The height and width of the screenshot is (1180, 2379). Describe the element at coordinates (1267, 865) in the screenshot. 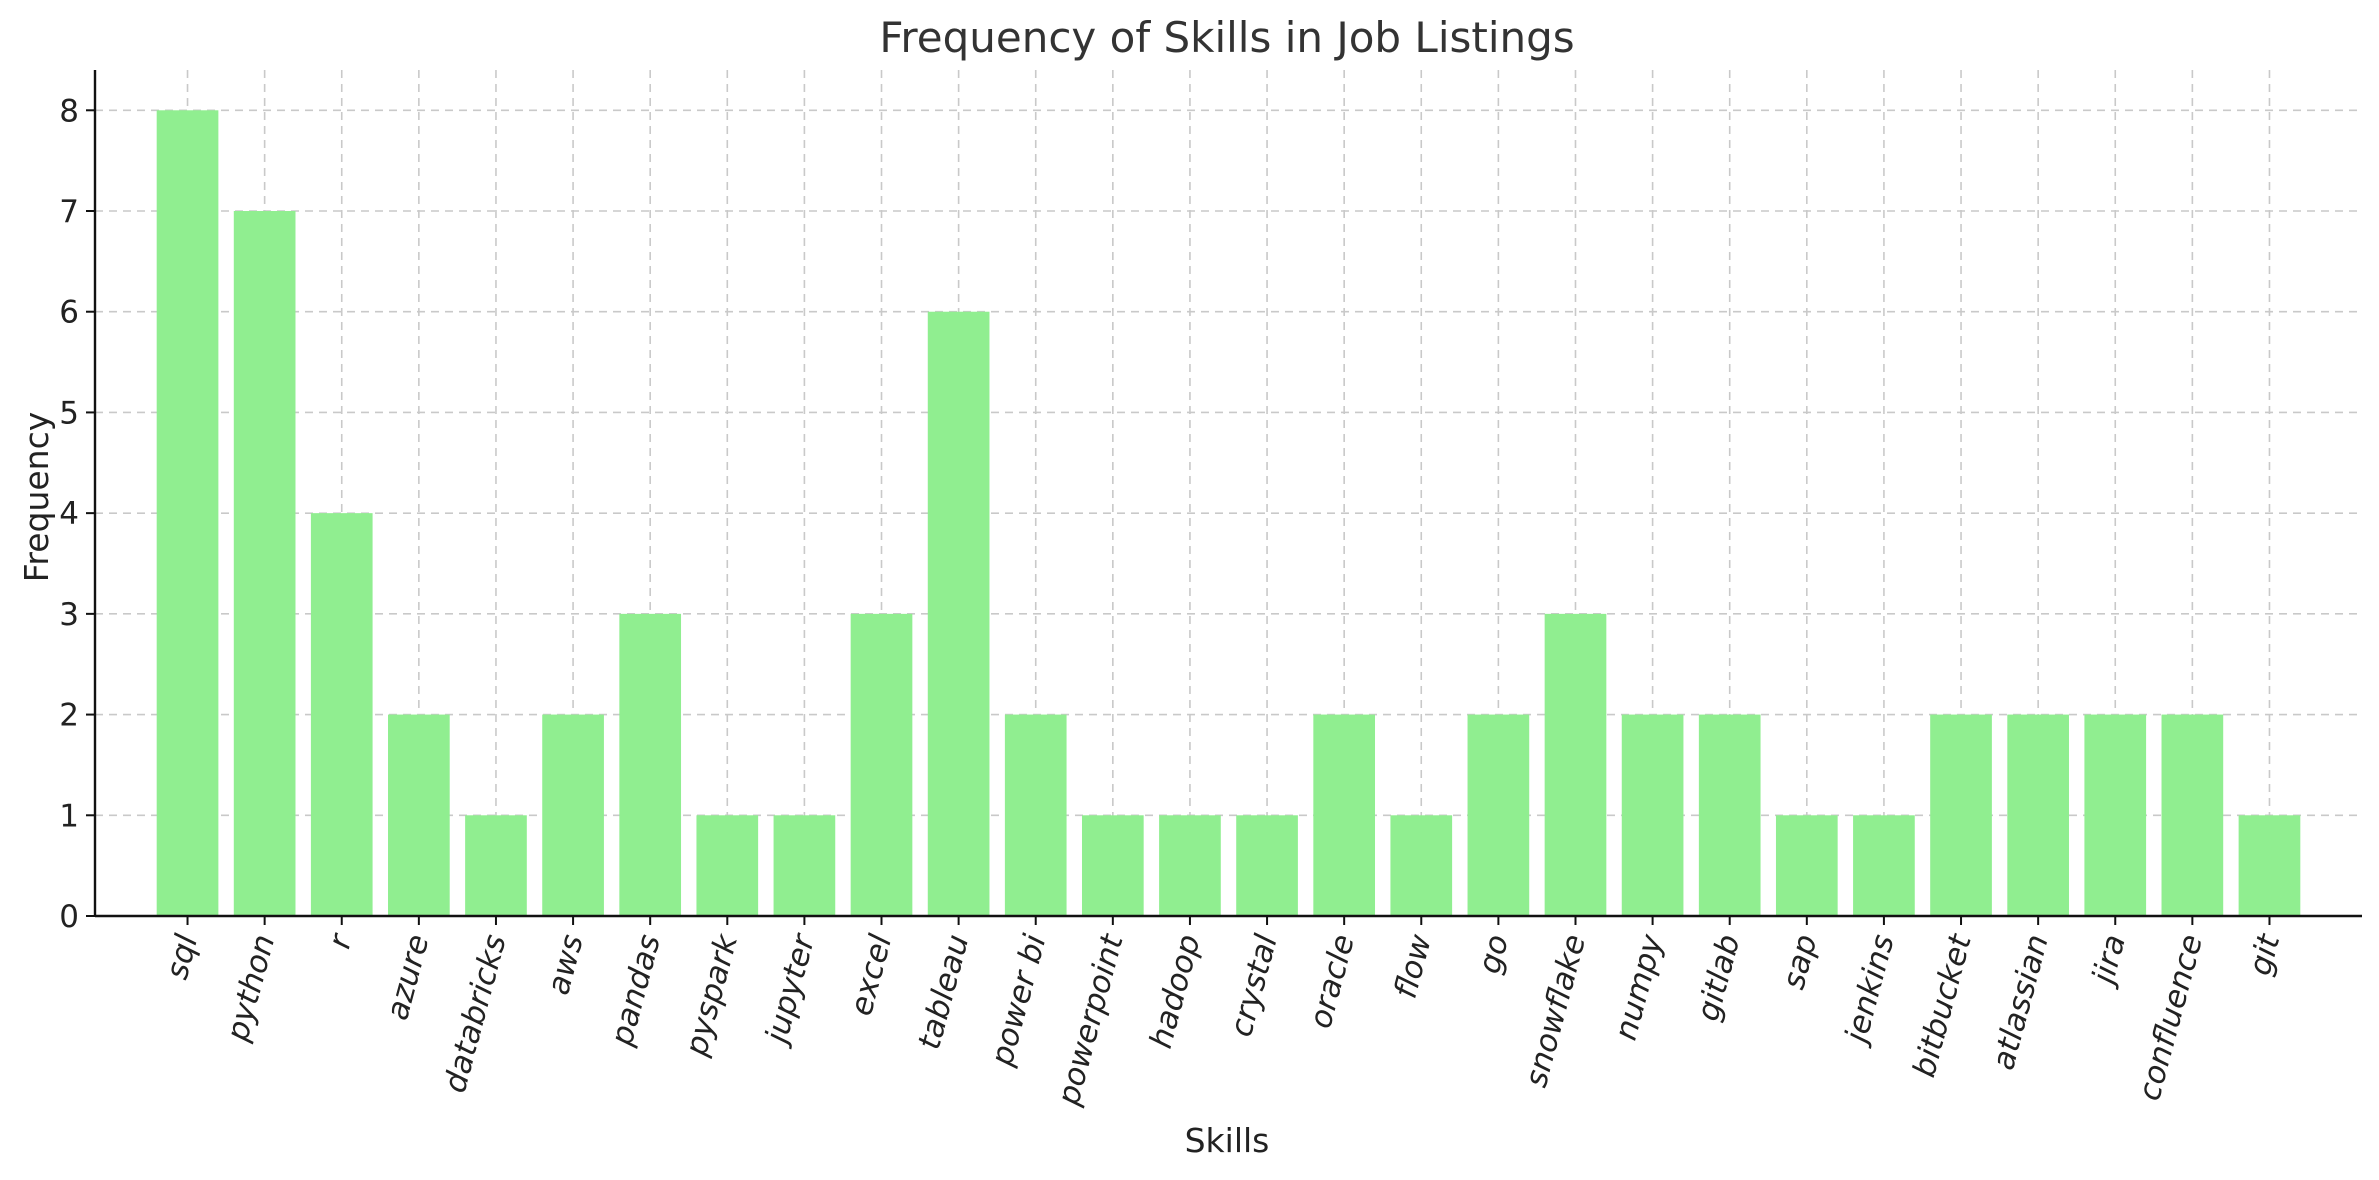

I see `bar-crystal` at that location.